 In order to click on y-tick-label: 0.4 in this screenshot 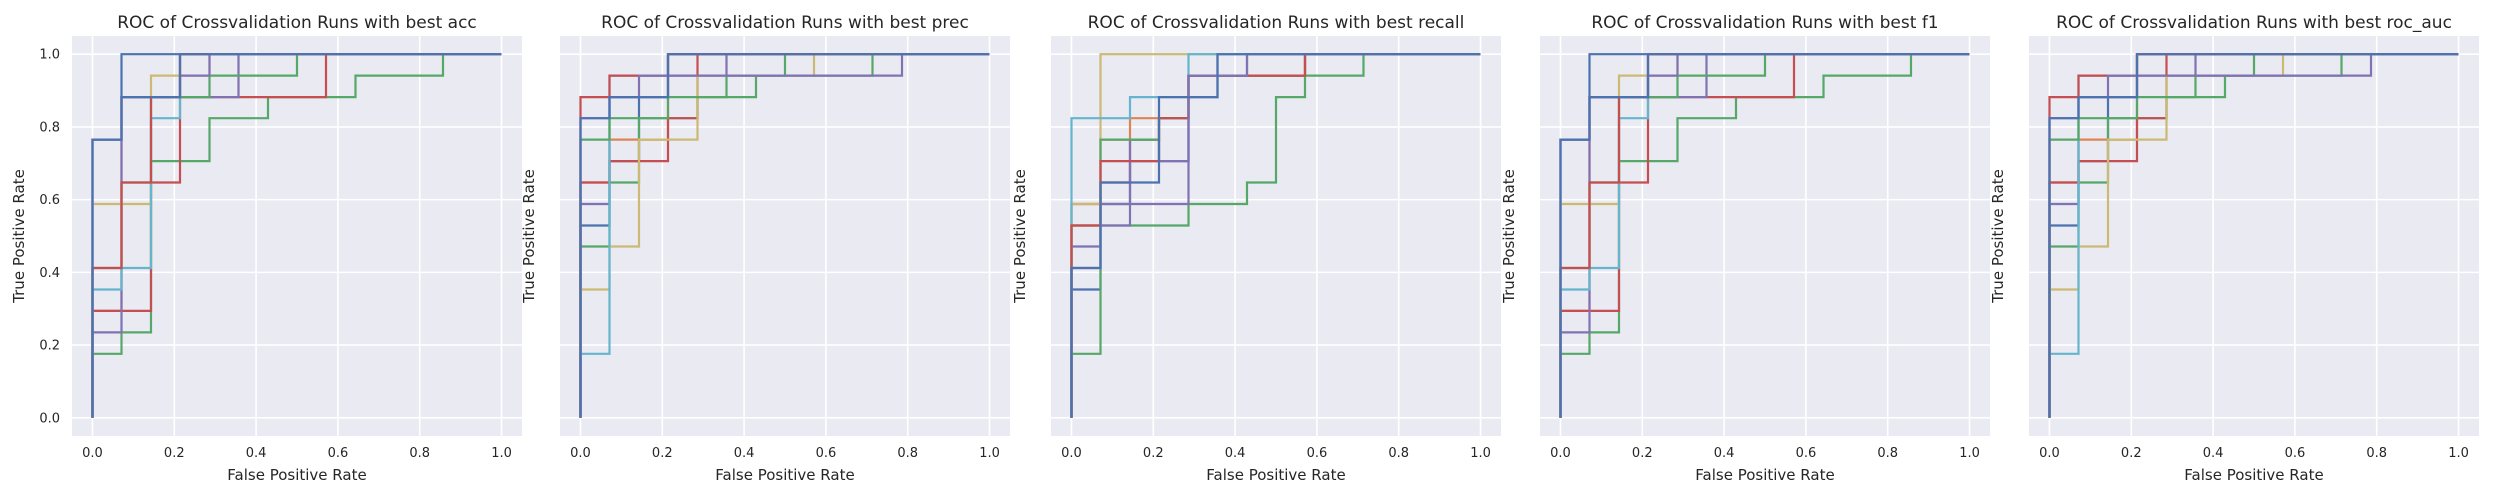, I will do `click(49, 273)`.